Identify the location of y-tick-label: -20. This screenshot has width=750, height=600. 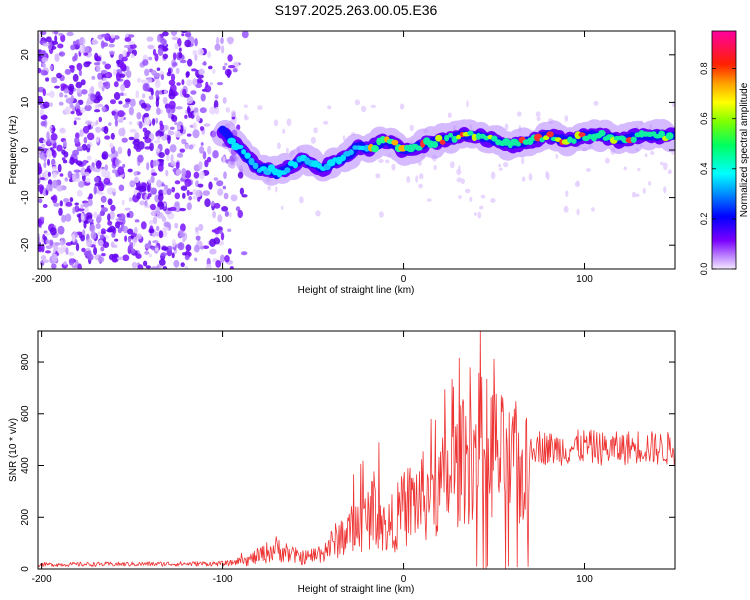
(25, 245).